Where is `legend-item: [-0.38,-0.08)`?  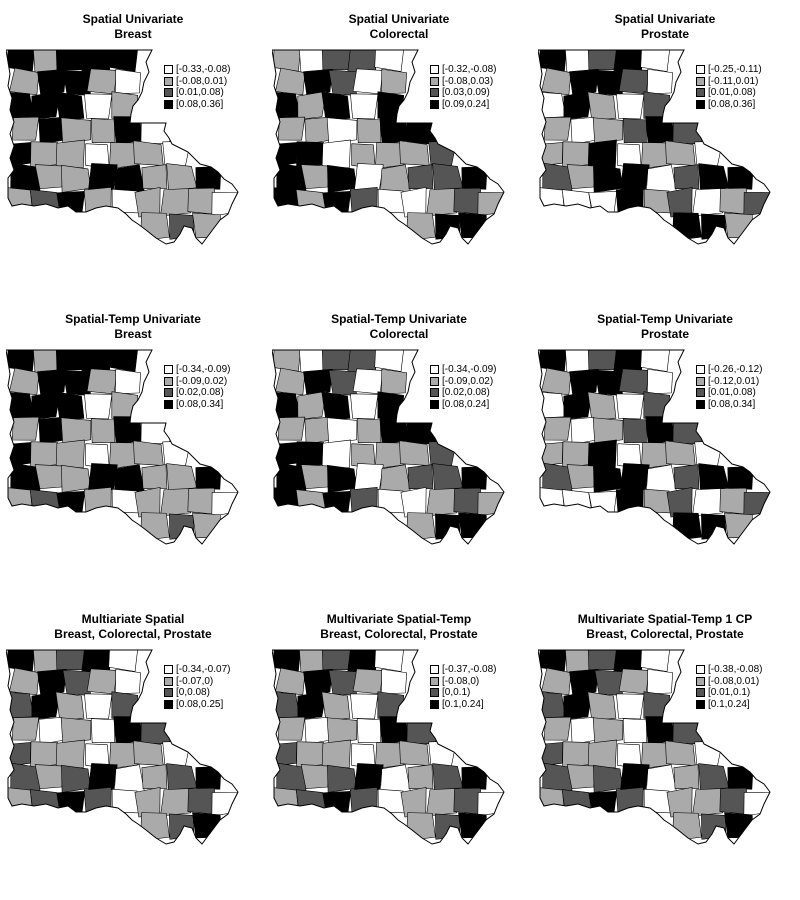 legend-item: [-0.38,-0.08) is located at coordinates (729, 670).